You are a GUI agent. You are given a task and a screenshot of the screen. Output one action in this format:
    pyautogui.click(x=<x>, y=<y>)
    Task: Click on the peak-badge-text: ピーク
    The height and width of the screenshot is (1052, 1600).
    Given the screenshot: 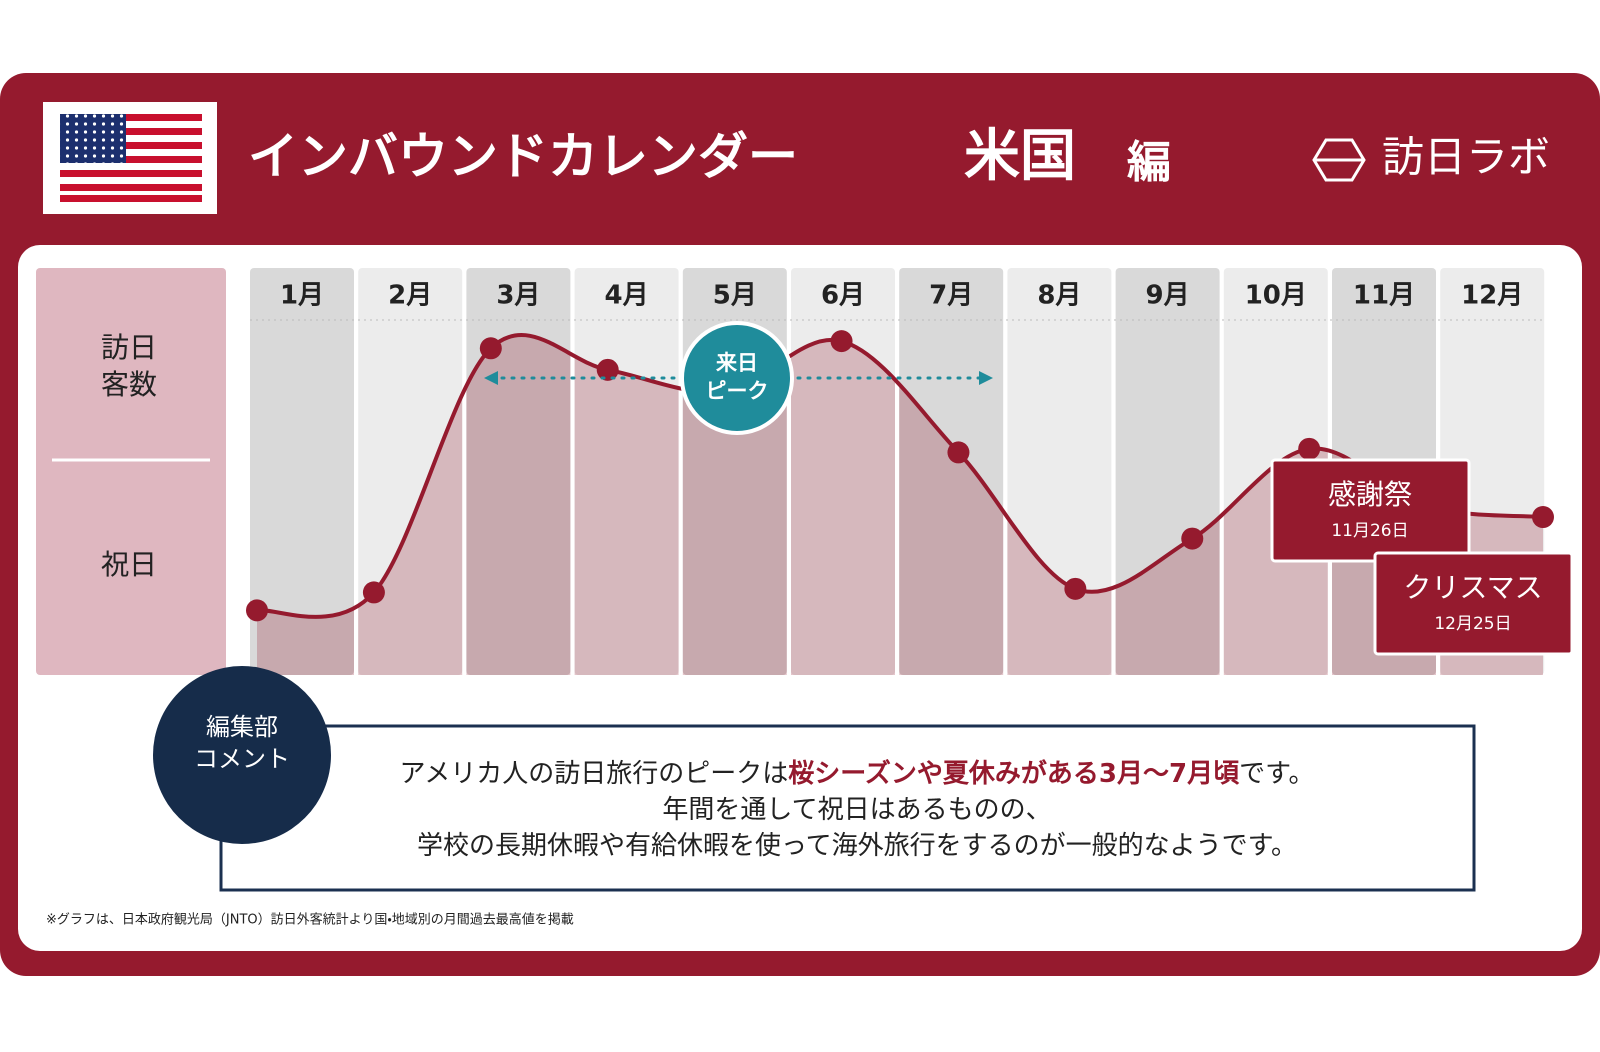 What is the action you would take?
    pyautogui.click(x=737, y=391)
    